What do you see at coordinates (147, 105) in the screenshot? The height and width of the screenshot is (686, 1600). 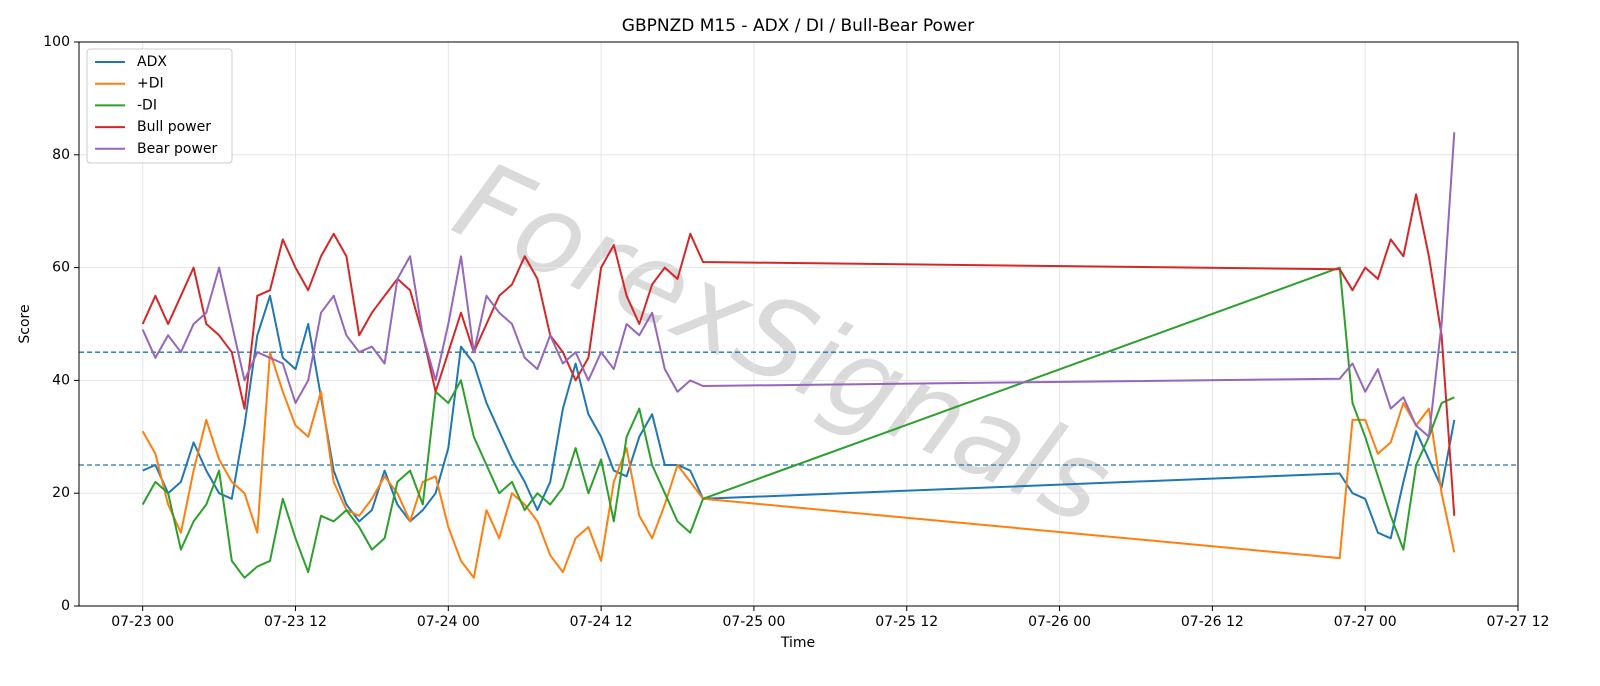 I see `legend-label: -DI` at bounding box center [147, 105].